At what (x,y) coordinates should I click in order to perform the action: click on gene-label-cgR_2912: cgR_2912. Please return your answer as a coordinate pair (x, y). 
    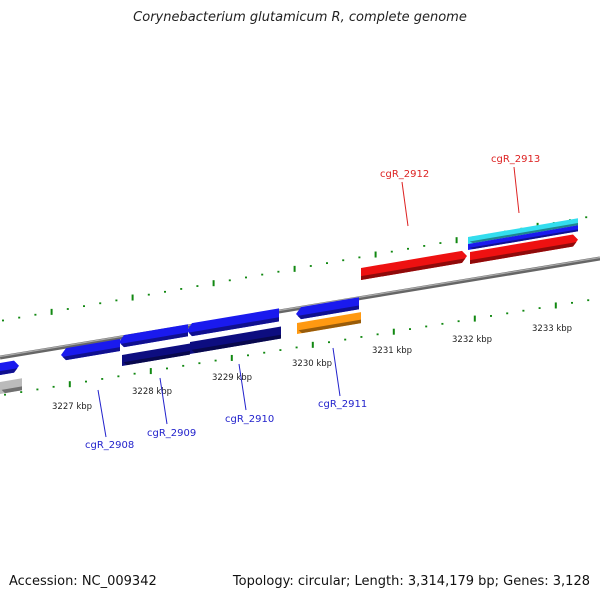
    Looking at the image, I should click on (404, 198).